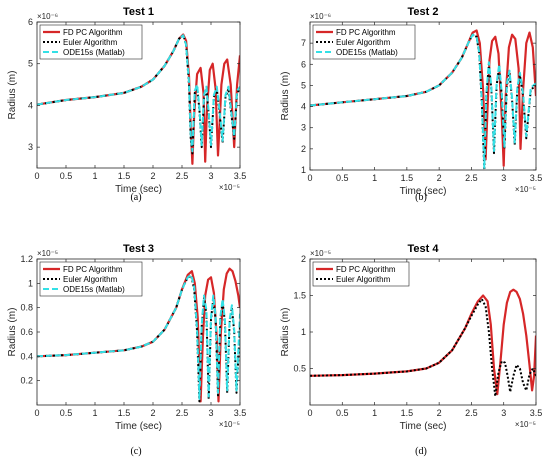 The image size is (550, 469). Describe the element at coordinates (26, 308) in the screenshot. I see `y-tick-label: 0.8` at that location.